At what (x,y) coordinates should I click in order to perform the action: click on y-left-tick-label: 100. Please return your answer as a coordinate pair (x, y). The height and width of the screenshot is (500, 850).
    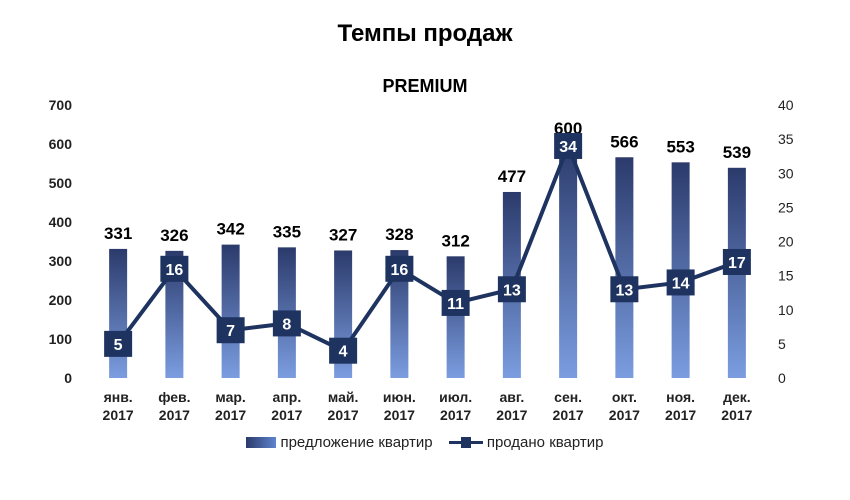
    Looking at the image, I should click on (61, 339).